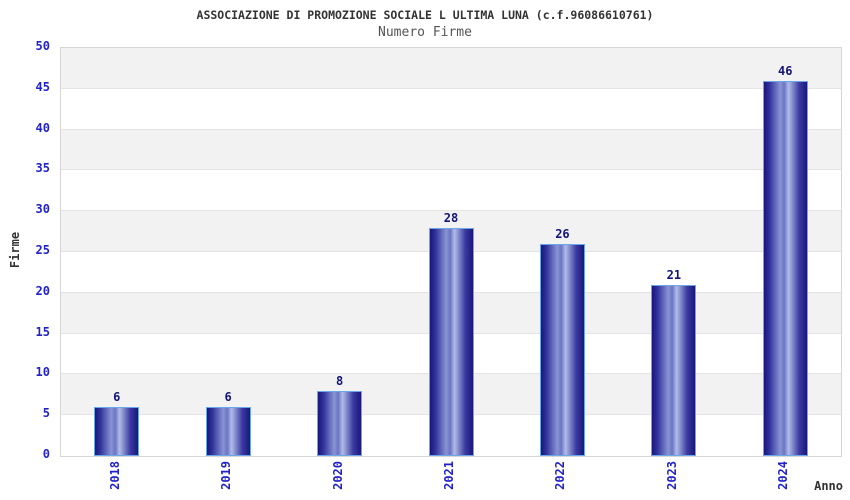  I want to click on y-tick-label: 40, so click(42, 127).